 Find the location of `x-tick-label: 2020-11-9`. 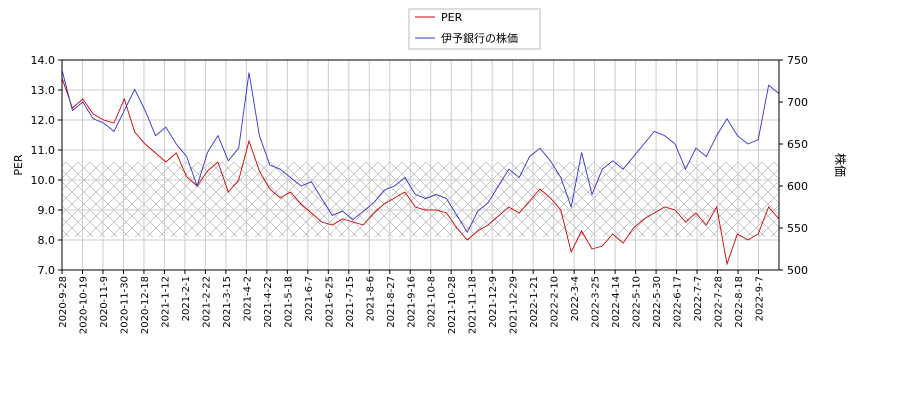

x-tick-label: 2020-11-9 is located at coordinates (104, 302).